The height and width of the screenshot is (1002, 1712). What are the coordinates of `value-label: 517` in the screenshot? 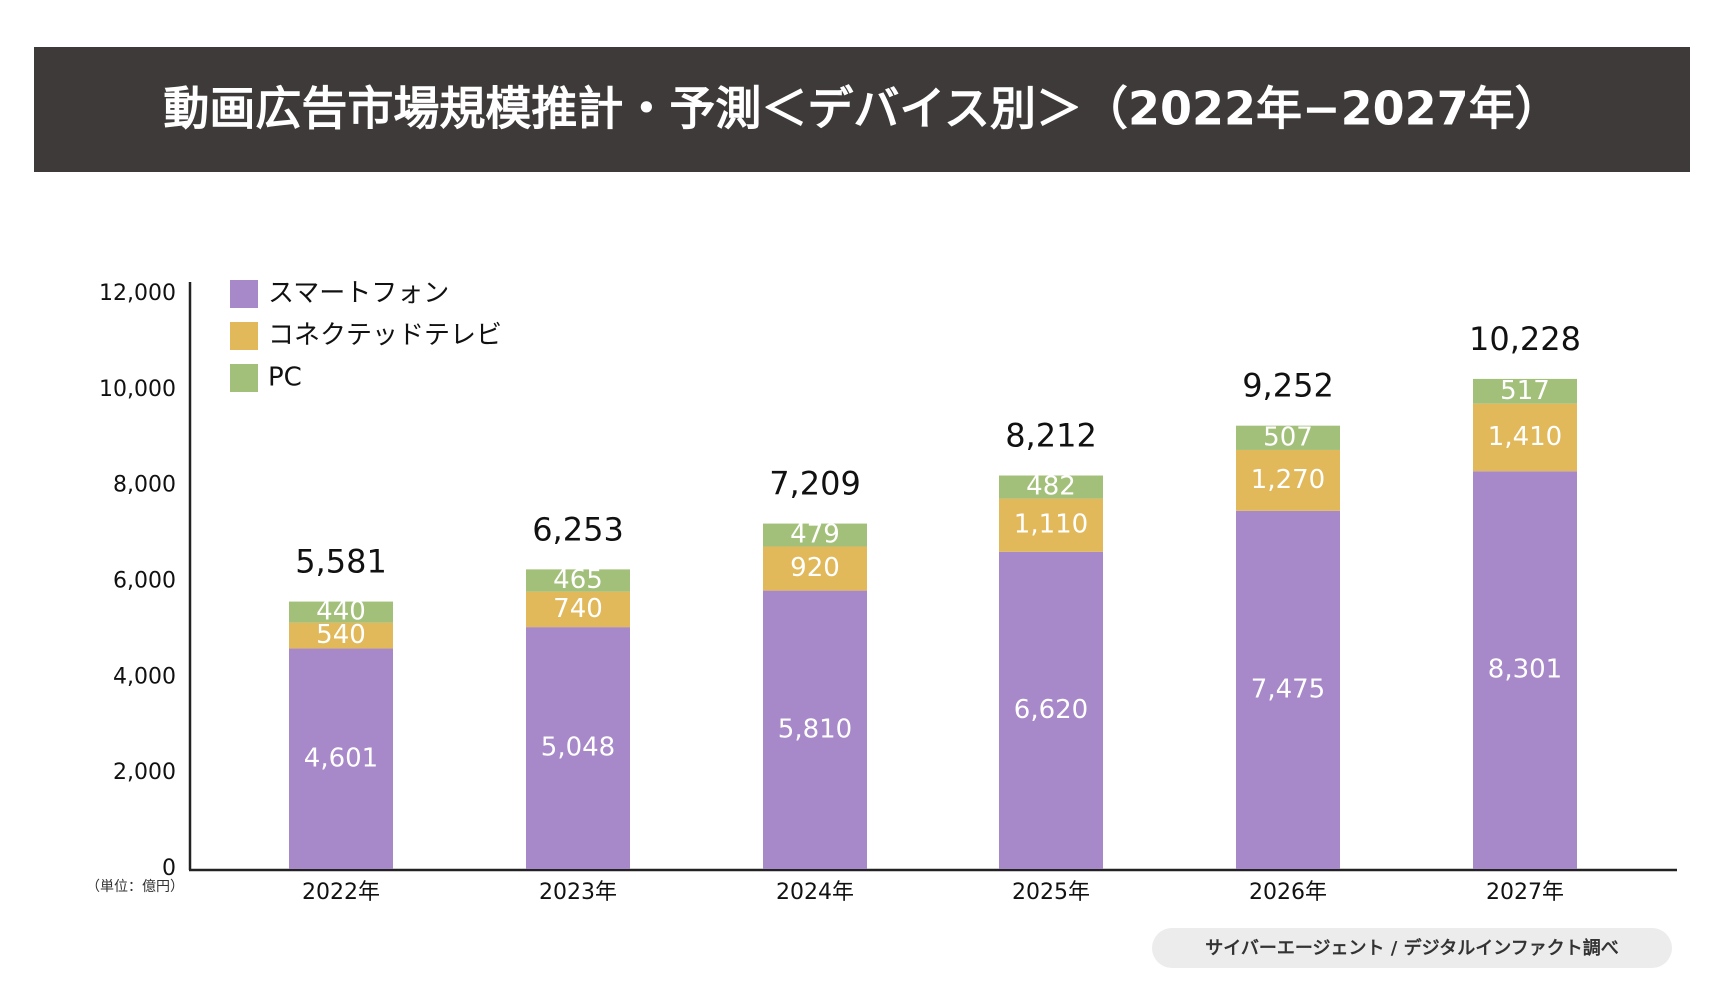 It's located at (1525, 391).